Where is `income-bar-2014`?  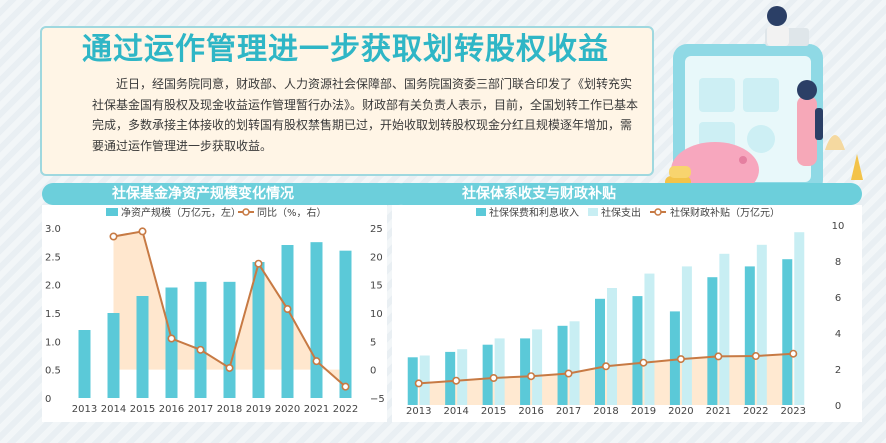
income-bar-2014 is located at coordinates (450, 378).